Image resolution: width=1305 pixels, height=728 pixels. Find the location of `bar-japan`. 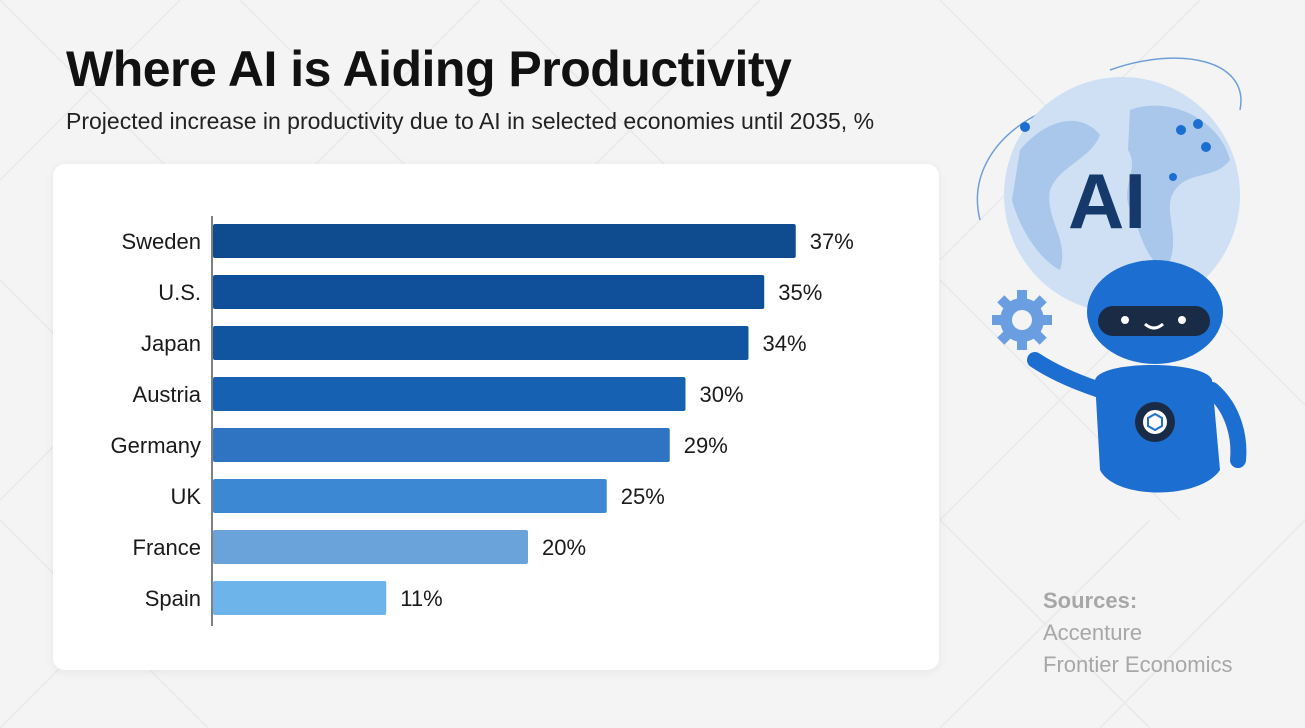

bar-japan is located at coordinates (481, 343).